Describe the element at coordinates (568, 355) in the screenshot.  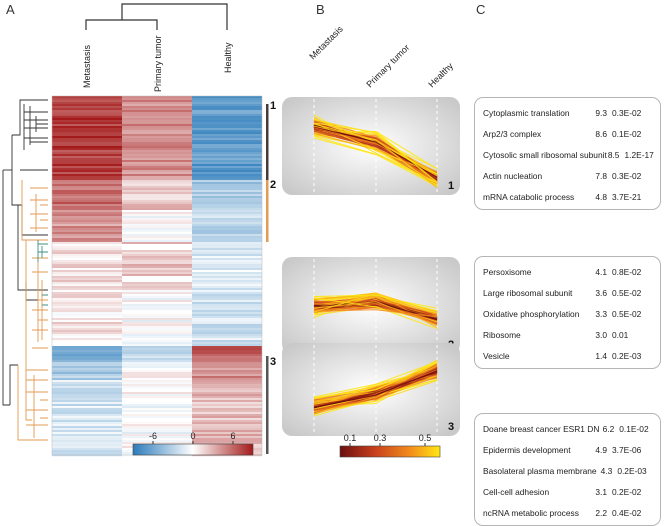
I see `term-row: Vesicle 1.4 0.2E-03` at that location.